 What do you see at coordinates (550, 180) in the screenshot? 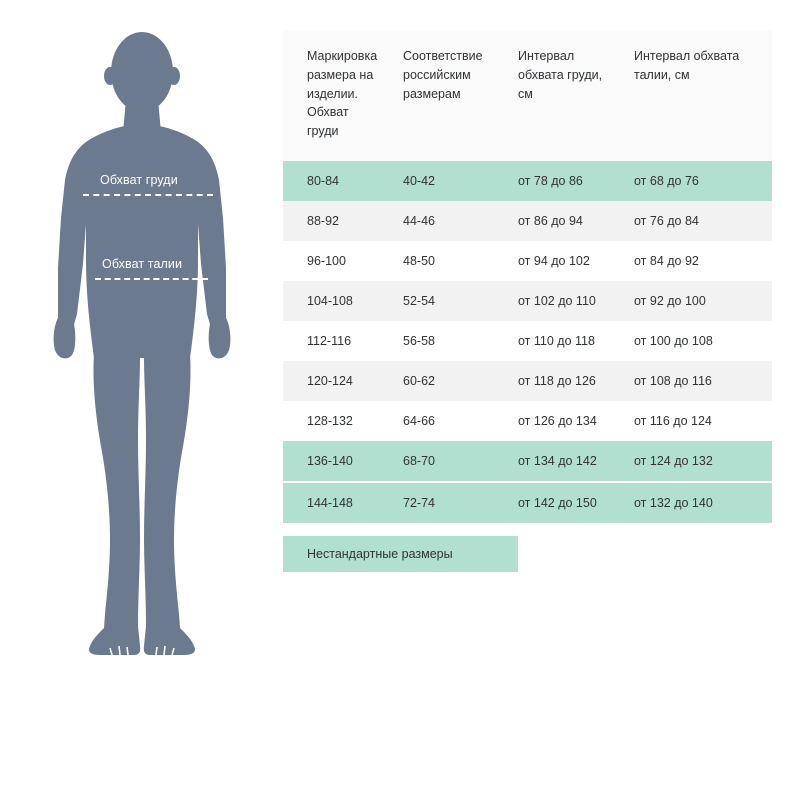
I see `cell-chest: от 78 до 86` at bounding box center [550, 180].